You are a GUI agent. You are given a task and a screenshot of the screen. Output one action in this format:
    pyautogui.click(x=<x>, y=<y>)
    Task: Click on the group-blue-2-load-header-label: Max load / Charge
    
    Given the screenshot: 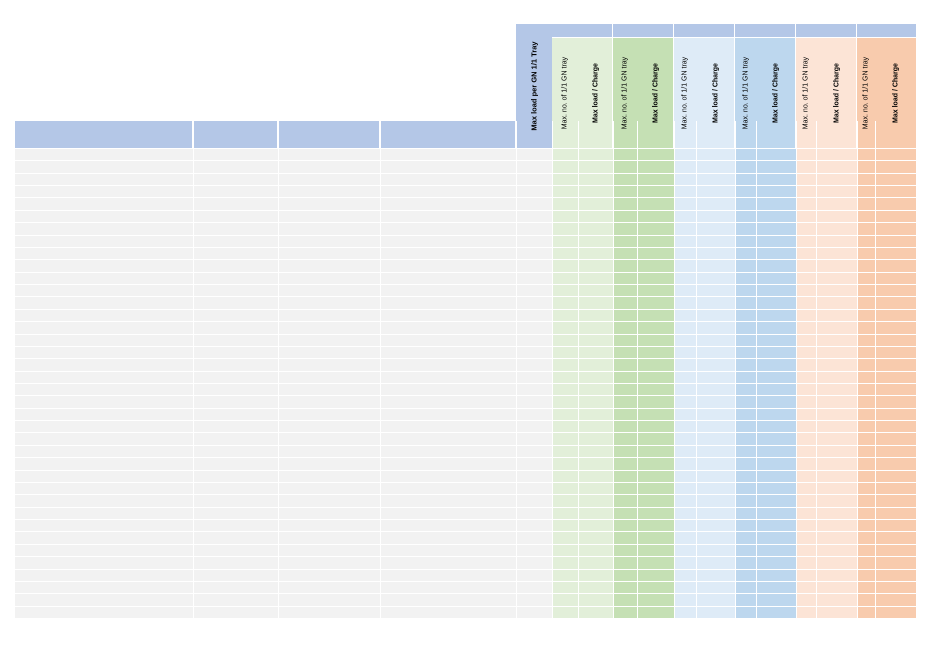 What is the action you would take?
    pyautogui.click(x=776, y=93)
    